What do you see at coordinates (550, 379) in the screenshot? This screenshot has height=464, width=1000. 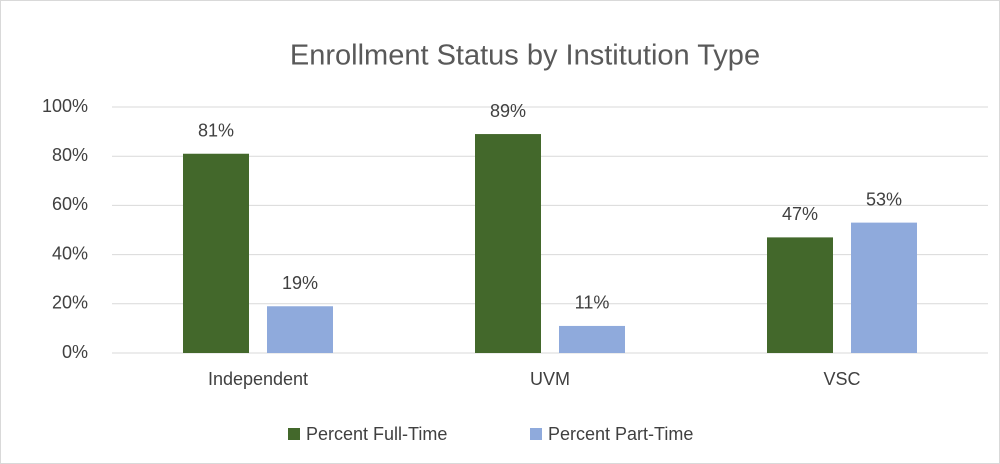 I see `x-tick-label: UVM` at bounding box center [550, 379].